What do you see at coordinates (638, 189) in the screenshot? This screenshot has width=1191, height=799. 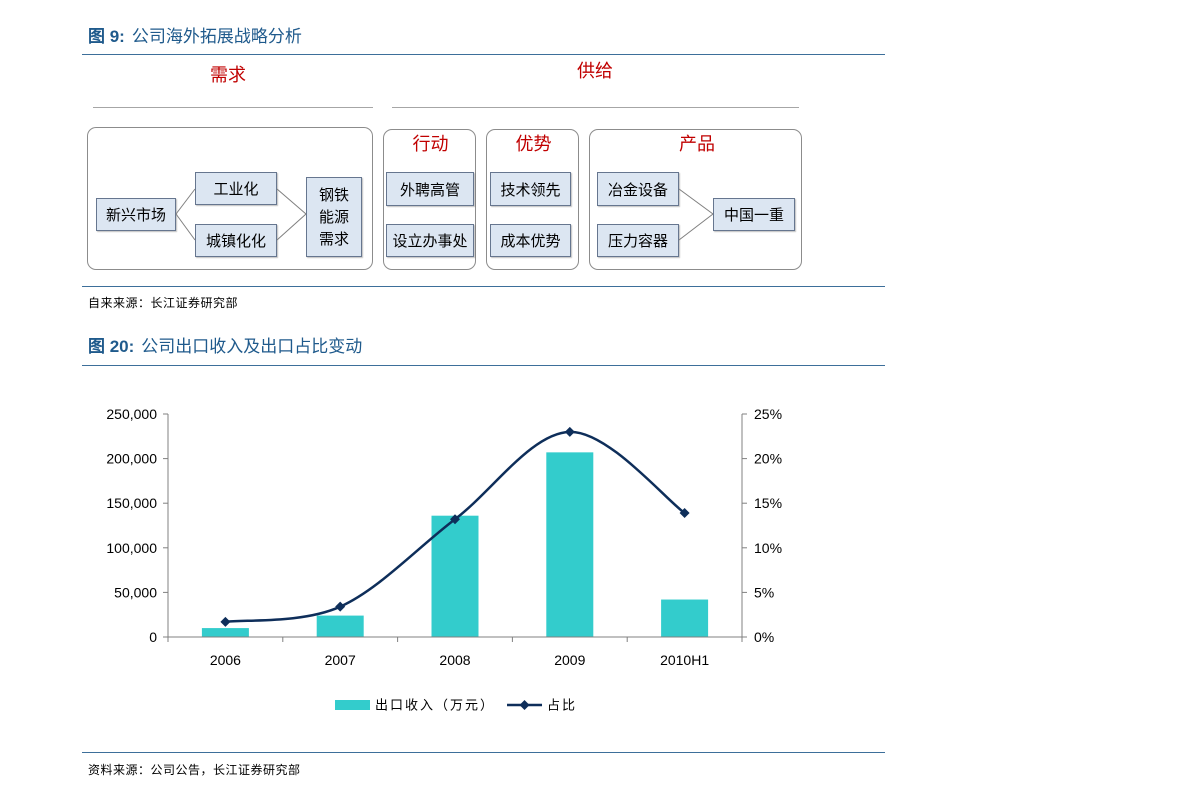 I see `metallurgical-equipment-box: 冶金设备` at bounding box center [638, 189].